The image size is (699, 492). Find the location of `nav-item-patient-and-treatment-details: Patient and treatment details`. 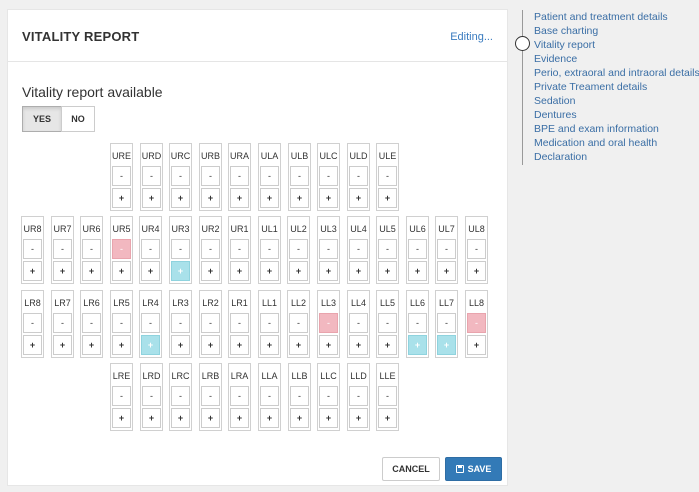

nav-item-patient-and-treatment-details: Patient and treatment details is located at coordinates (601, 17).